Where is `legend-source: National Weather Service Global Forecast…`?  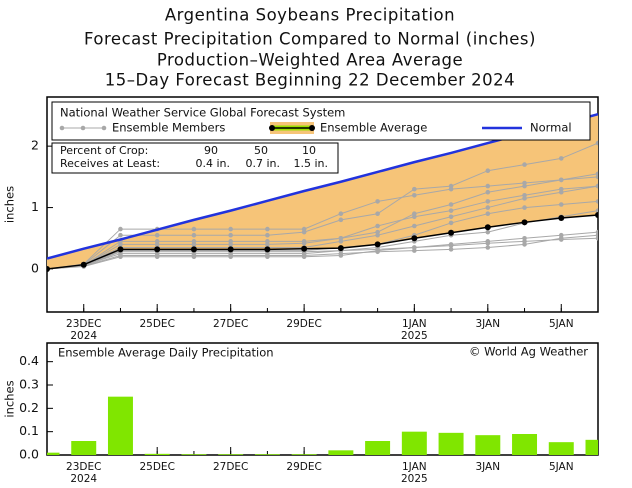 legend-source: National Weather Service Global Forecast… is located at coordinates (202, 113).